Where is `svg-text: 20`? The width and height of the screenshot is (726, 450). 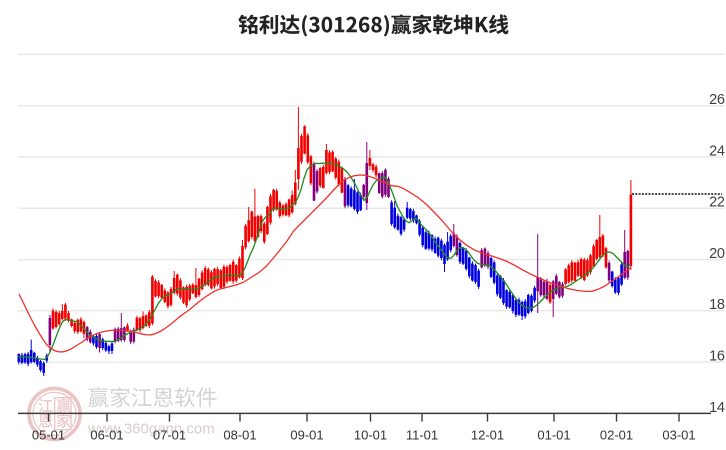
svg-text: 20 is located at coordinates (717, 254).